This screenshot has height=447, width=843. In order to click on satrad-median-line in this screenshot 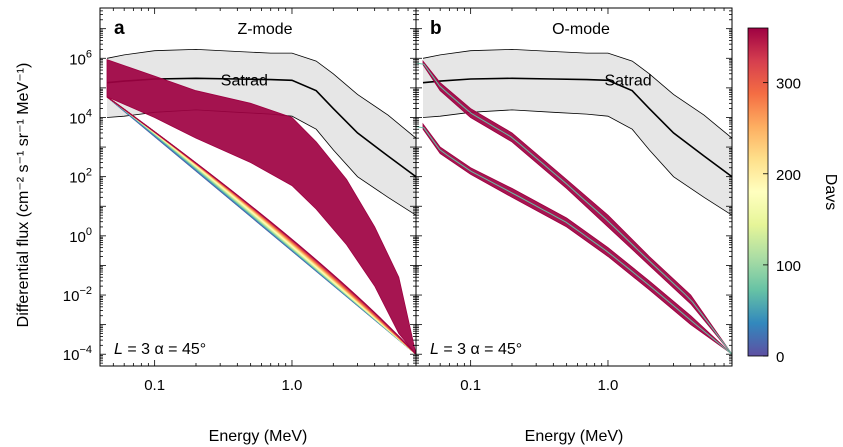, I will do `click(577, 127)`.